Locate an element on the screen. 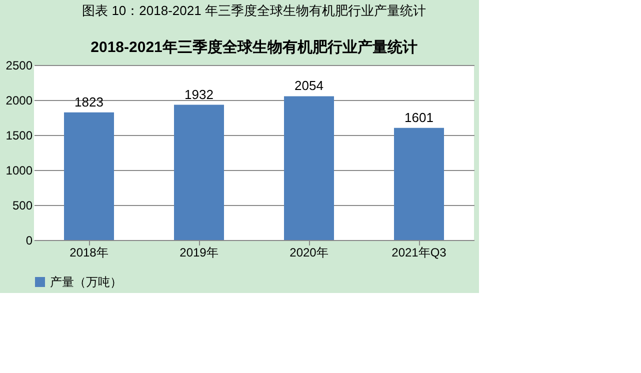 The width and height of the screenshot is (641, 373). legend-label: 产量（万吨） is located at coordinates (86, 282).